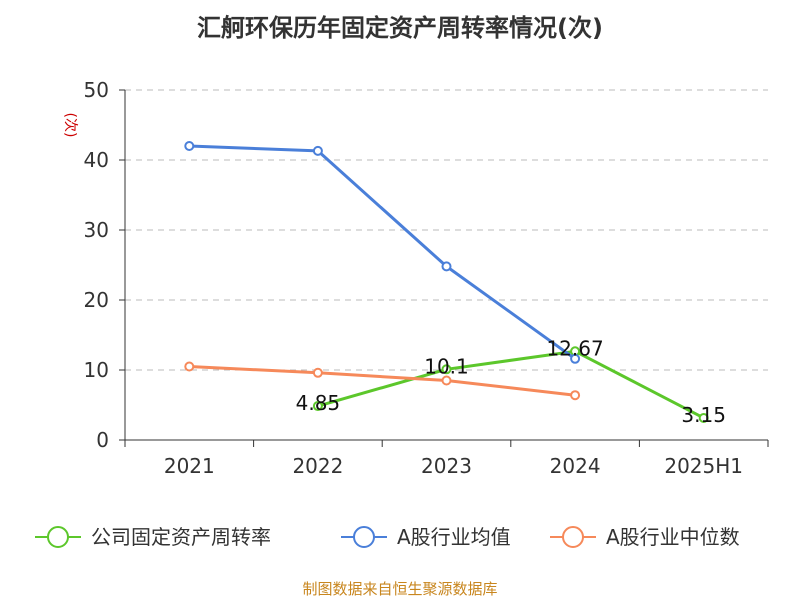  What do you see at coordinates (454, 537) in the screenshot?
I see `legend-label: A股行业均值` at bounding box center [454, 537].